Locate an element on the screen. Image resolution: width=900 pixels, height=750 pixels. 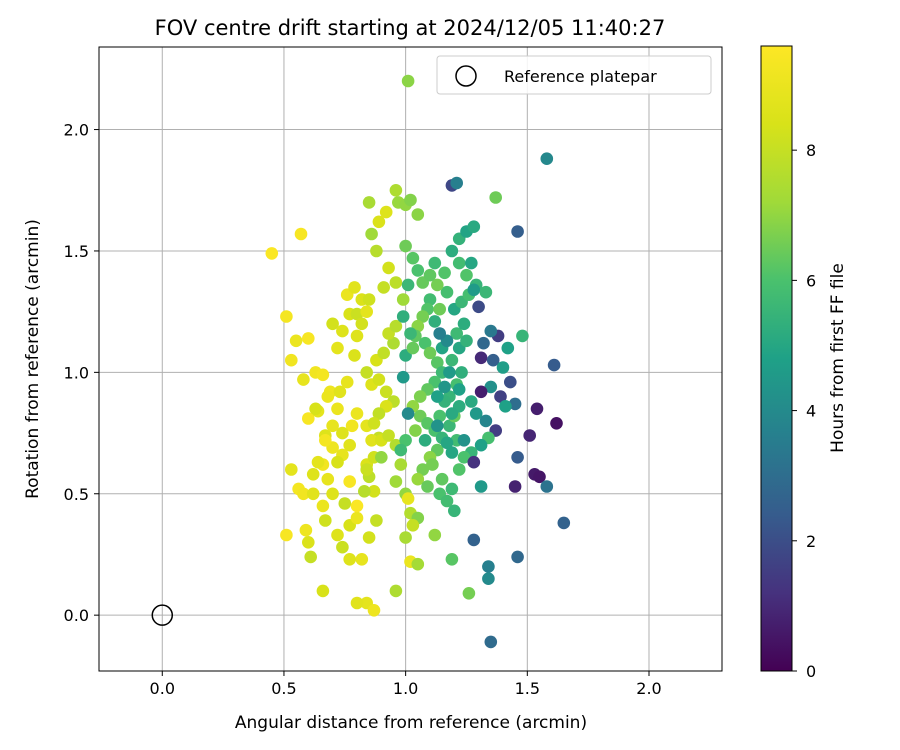
colorbar-label: Hours from first FF file is located at coordinates (838, 358).